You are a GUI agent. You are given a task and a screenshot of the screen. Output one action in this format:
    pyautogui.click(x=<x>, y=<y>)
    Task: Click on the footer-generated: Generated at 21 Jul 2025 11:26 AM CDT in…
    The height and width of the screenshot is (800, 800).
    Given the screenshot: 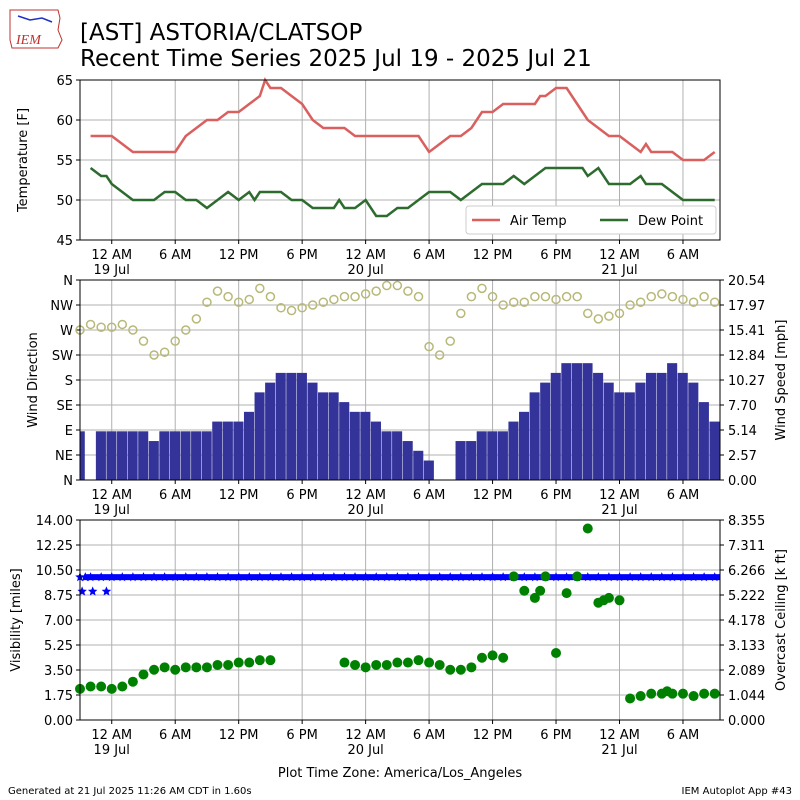 What is the action you would take?
    pyautogui.click(x=130, y=791)
    